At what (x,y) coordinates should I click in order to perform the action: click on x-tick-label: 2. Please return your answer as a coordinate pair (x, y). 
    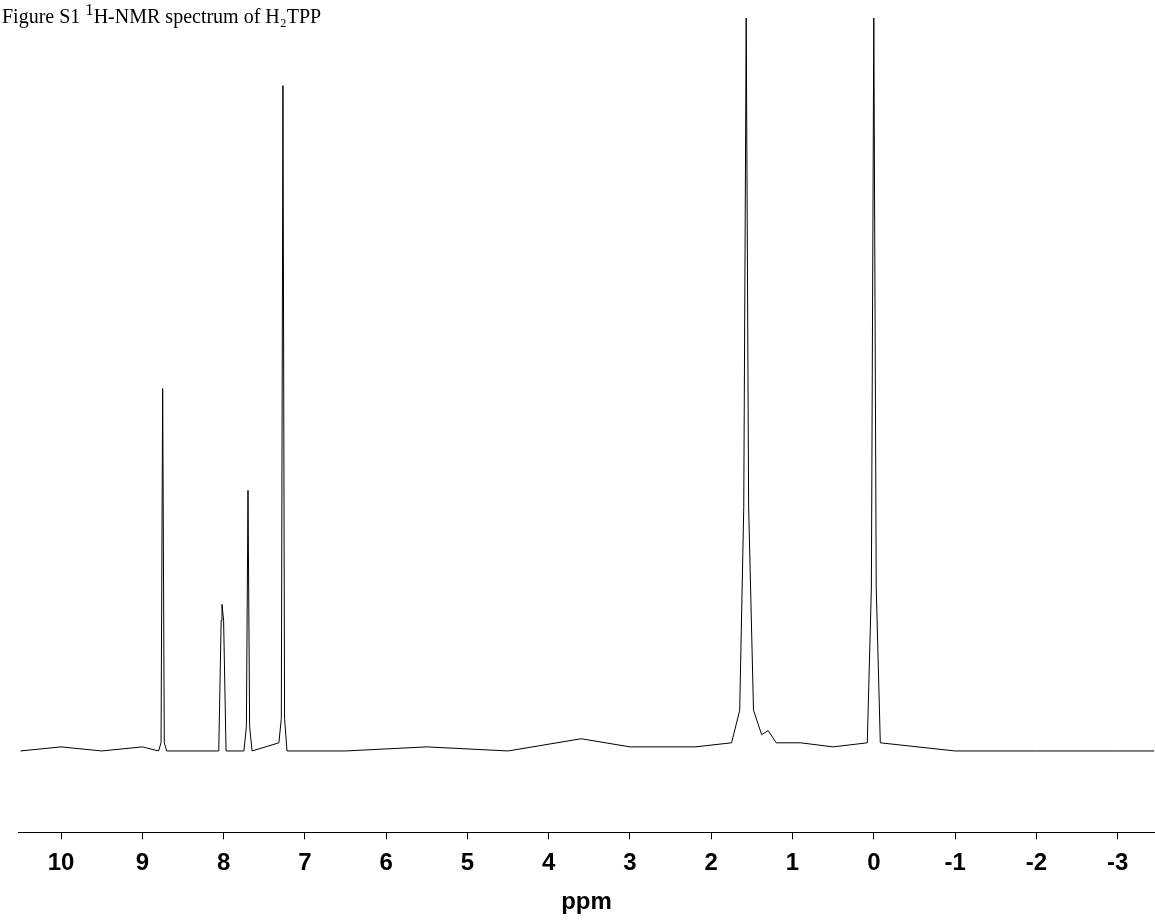
    Looking at the image, I should click on (711, 862).